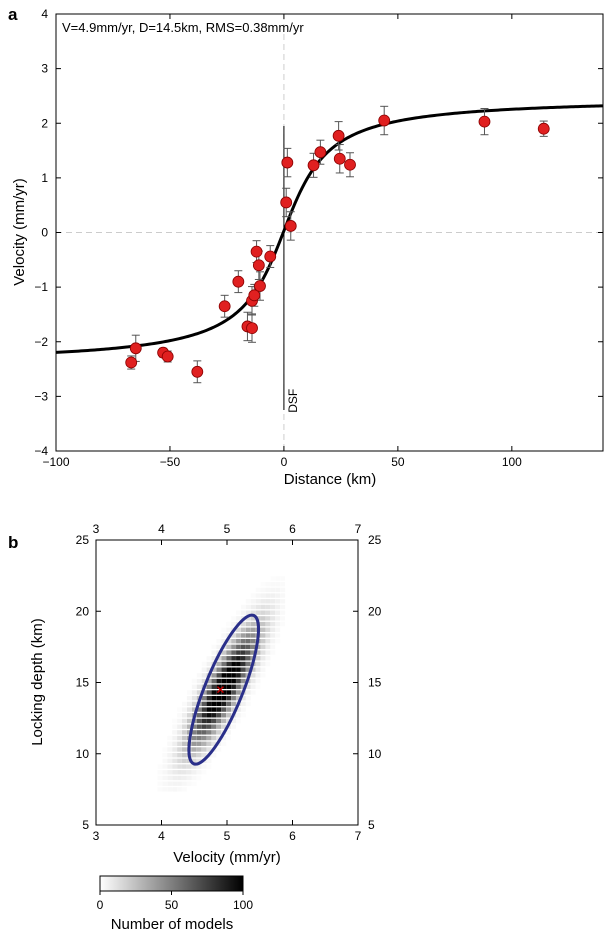  I want to click on y-tick-label: 1, so click(44, 178).